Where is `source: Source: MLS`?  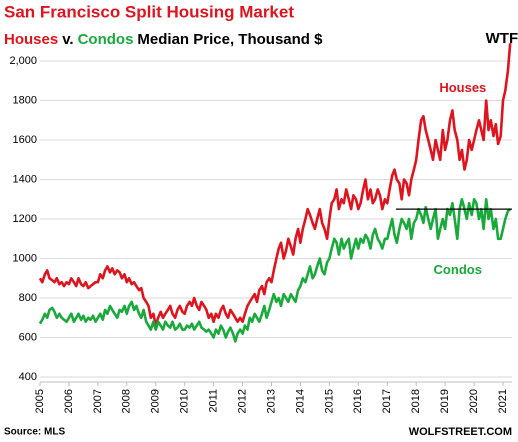 source: Source: MLS is located at coordinates (34, 432).